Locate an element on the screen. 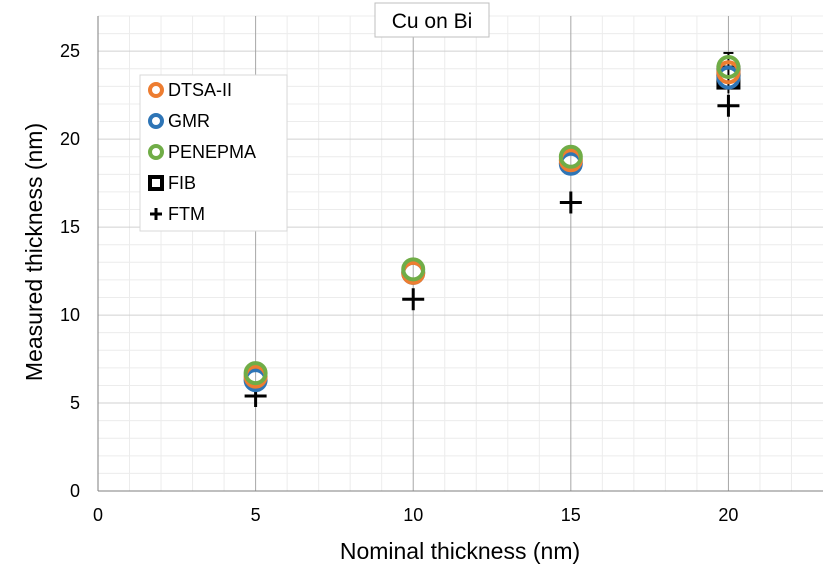 The image size is (825, 571). legend-marker-gmr is located at coordinates (156, 121).